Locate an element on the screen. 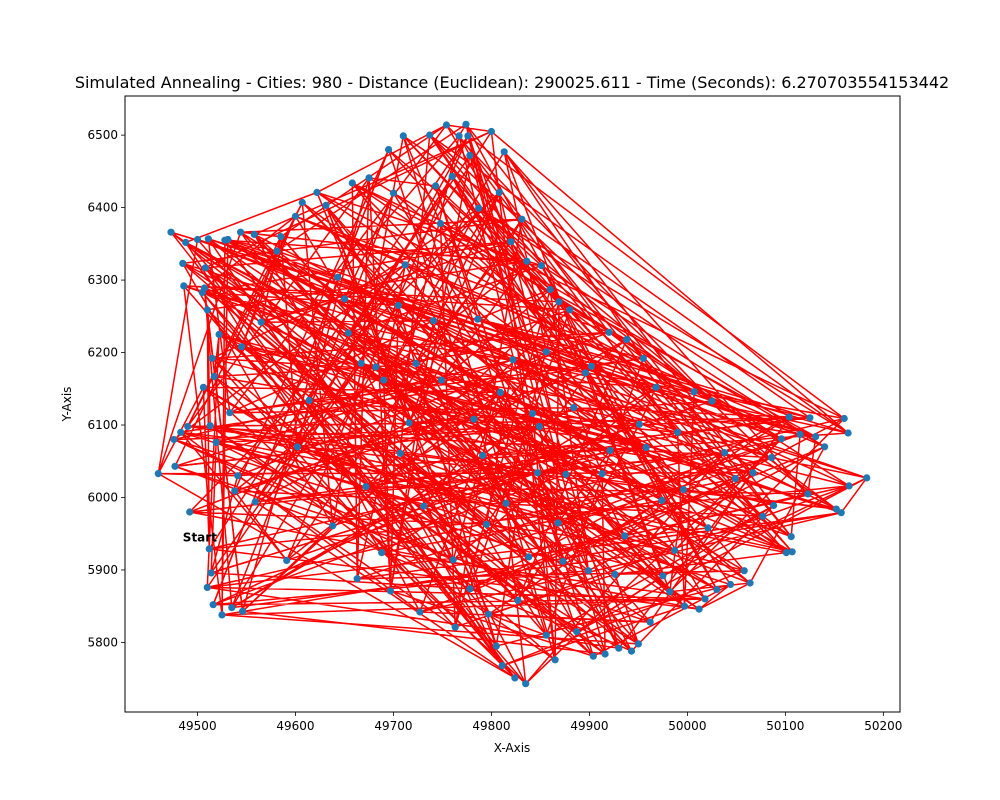 Image resolution: width=1000 pixels, height=800 pixels. y-tick-label: 6400 is located at coordinates (102, 208).